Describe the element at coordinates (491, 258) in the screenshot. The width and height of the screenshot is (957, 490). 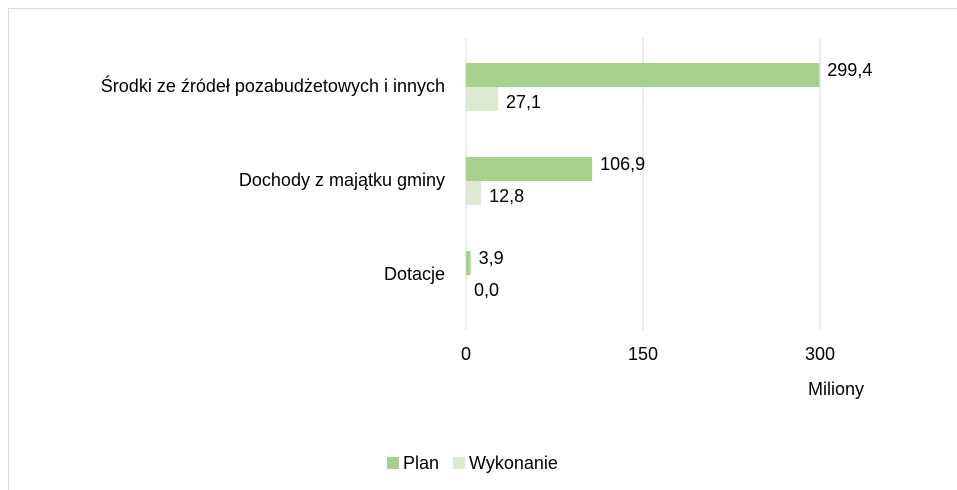
I see `data-label: 3,9` at that location.